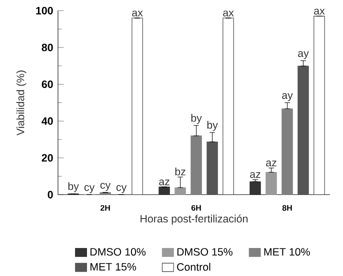 This screenshot has height=276, width=343. Describe the element at coordinates (287, 208) in the screenshot. I see `x-tick-label: 8H` at that location.